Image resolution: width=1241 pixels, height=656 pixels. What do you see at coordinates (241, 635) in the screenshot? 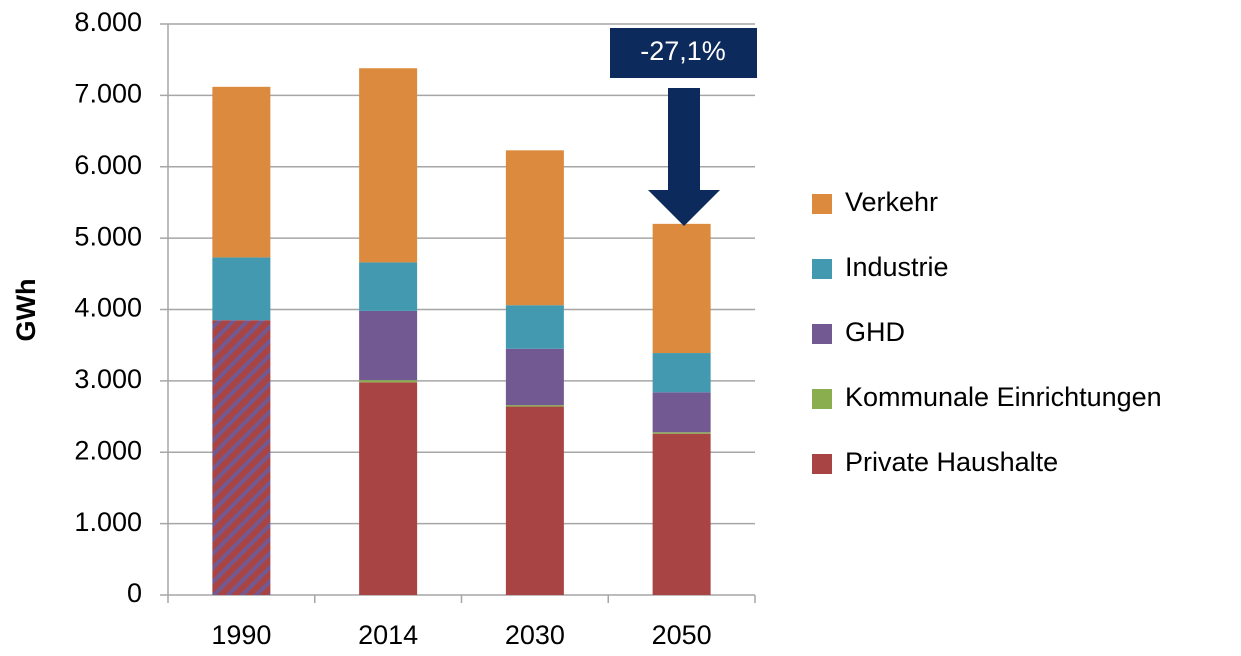
I see `x-tick-label: 1990` at bounding box center [241, 635].